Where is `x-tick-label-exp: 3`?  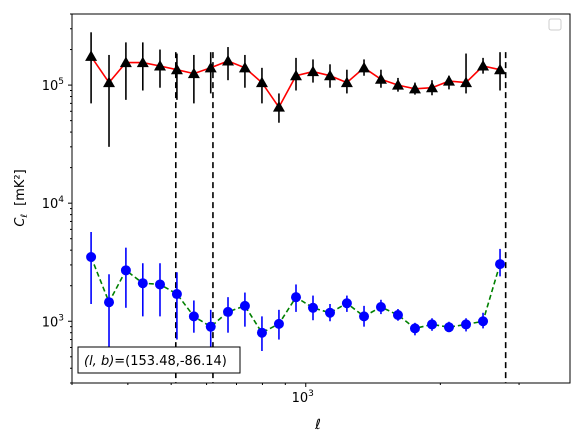 x-tick-label-exp: 3 is located at coordinates (311, 394).